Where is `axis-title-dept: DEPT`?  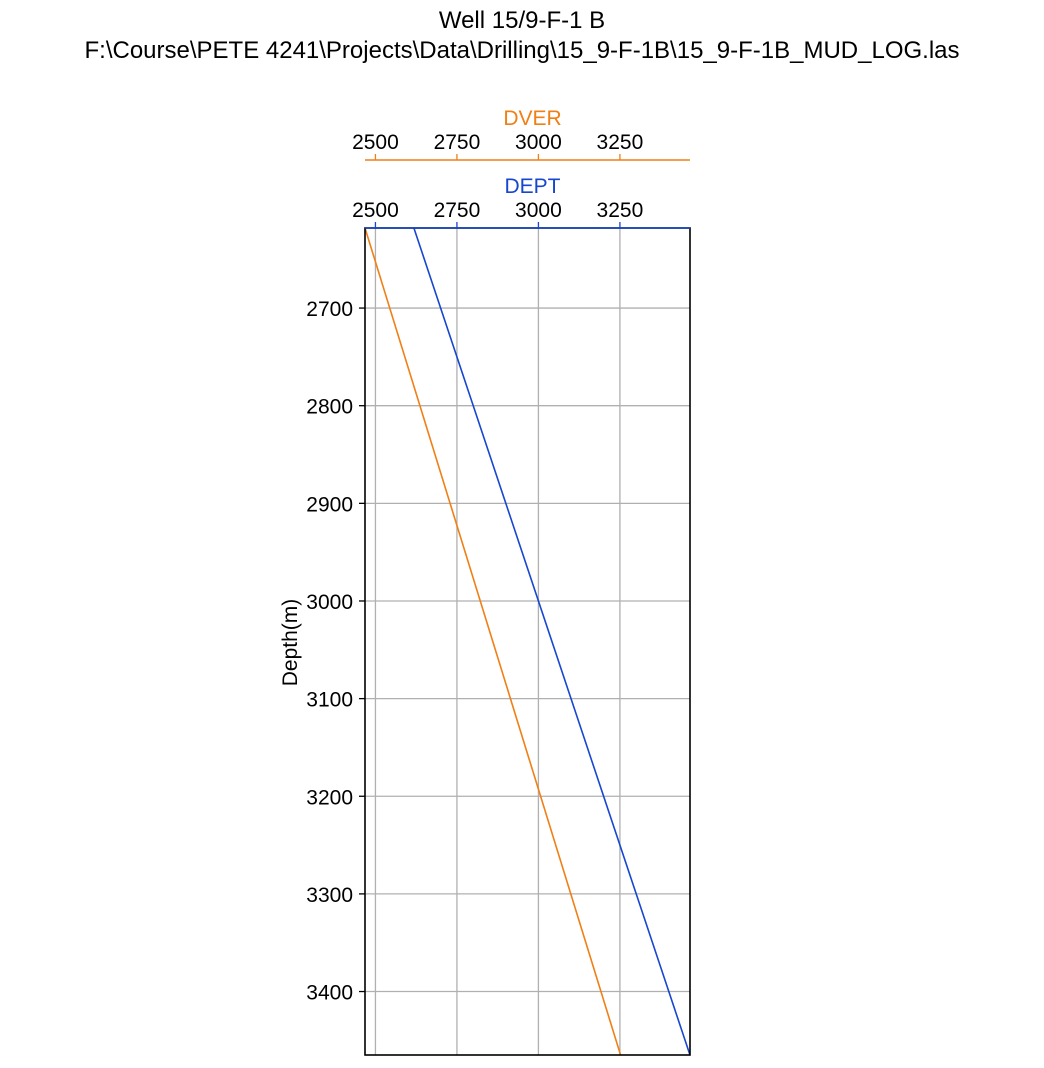 axis-title-dept: DEPT is located at coordinates (532, 186).